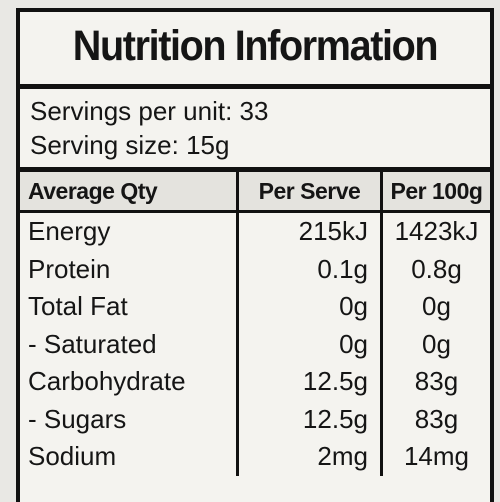 This screenshot has height=502, width=500. Describe the element at coordinates (308, 191) in the screenshot. I see `column-header: Per Serve` at that location.